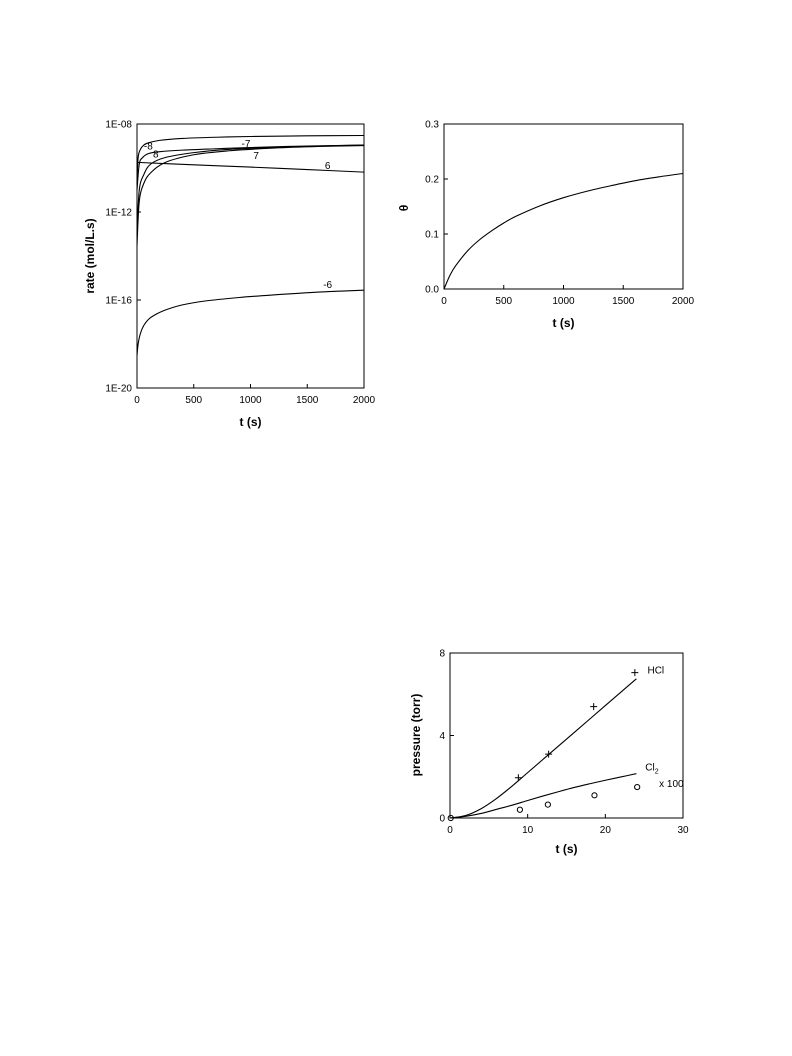 This screenshot has width=792, height=1056. I want to click on pressure-chart-xlabel: t (s), so click(567, 849).